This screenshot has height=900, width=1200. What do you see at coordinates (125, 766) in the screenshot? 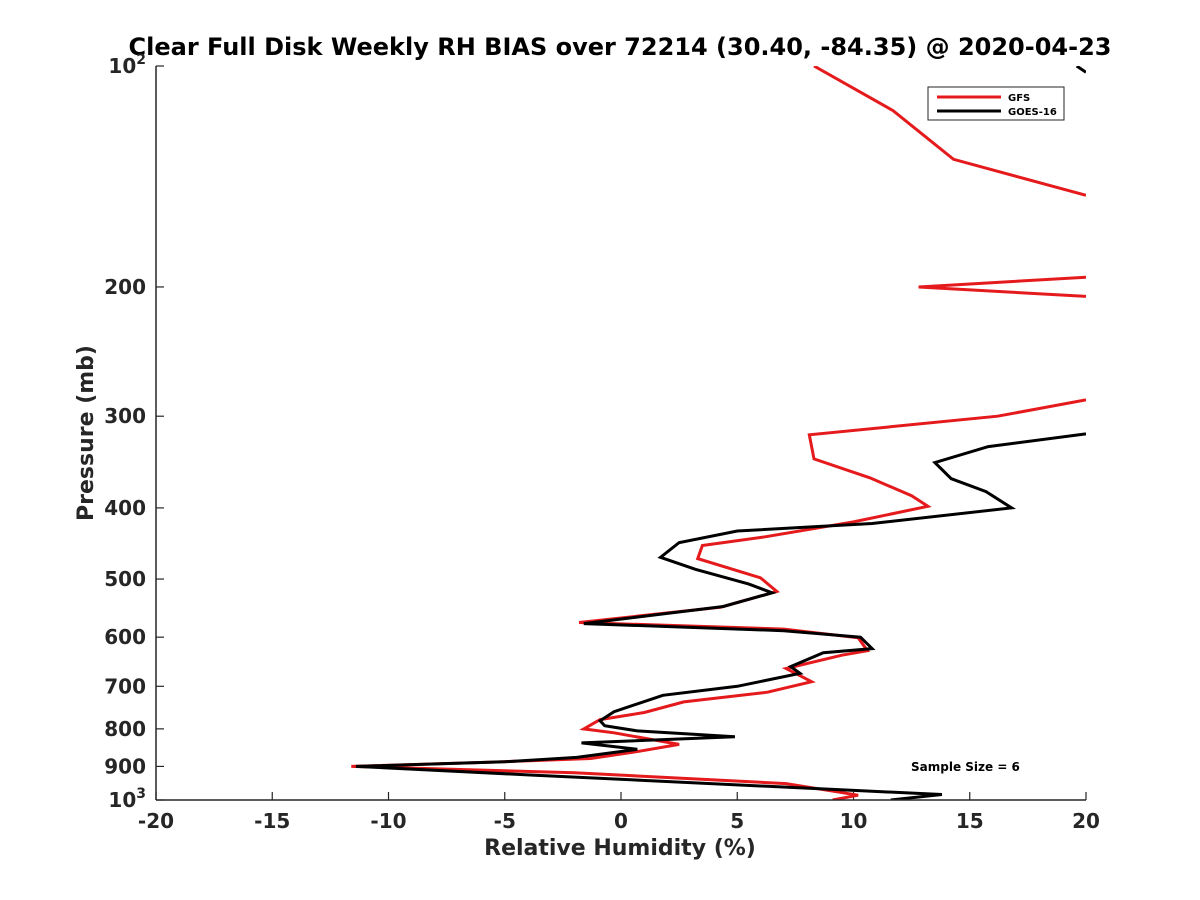
I see `y-tick-label: 900` at bounding box center [125, 766].